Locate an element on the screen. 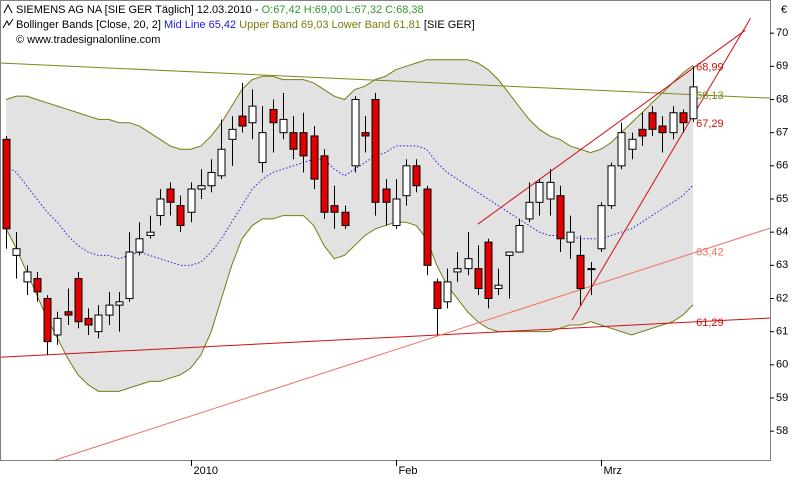  header-text: Bollinger Bands [Close, 20, 2] is located at coordinates (90, 25).